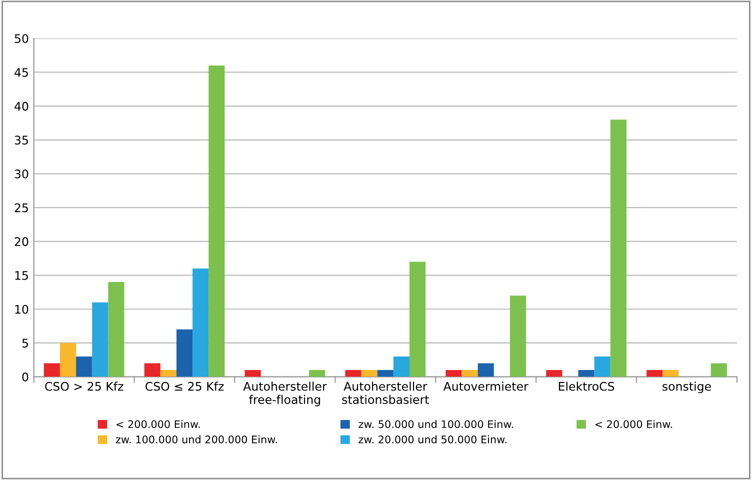 Image resolution: width=752 pixels, height=480 pixels. I want to click on y-tick-label: 50, so click(21, 39).